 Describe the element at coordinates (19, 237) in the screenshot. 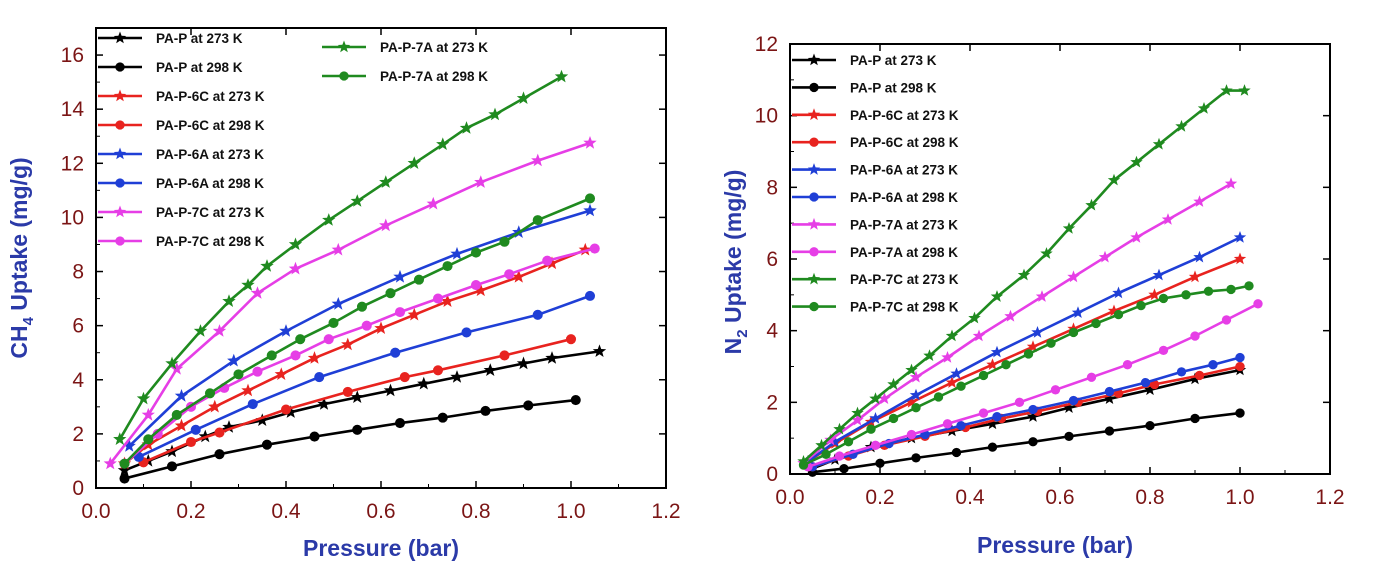

I see `y-axis-label-rest: Uptake (mg/g)` at that location.